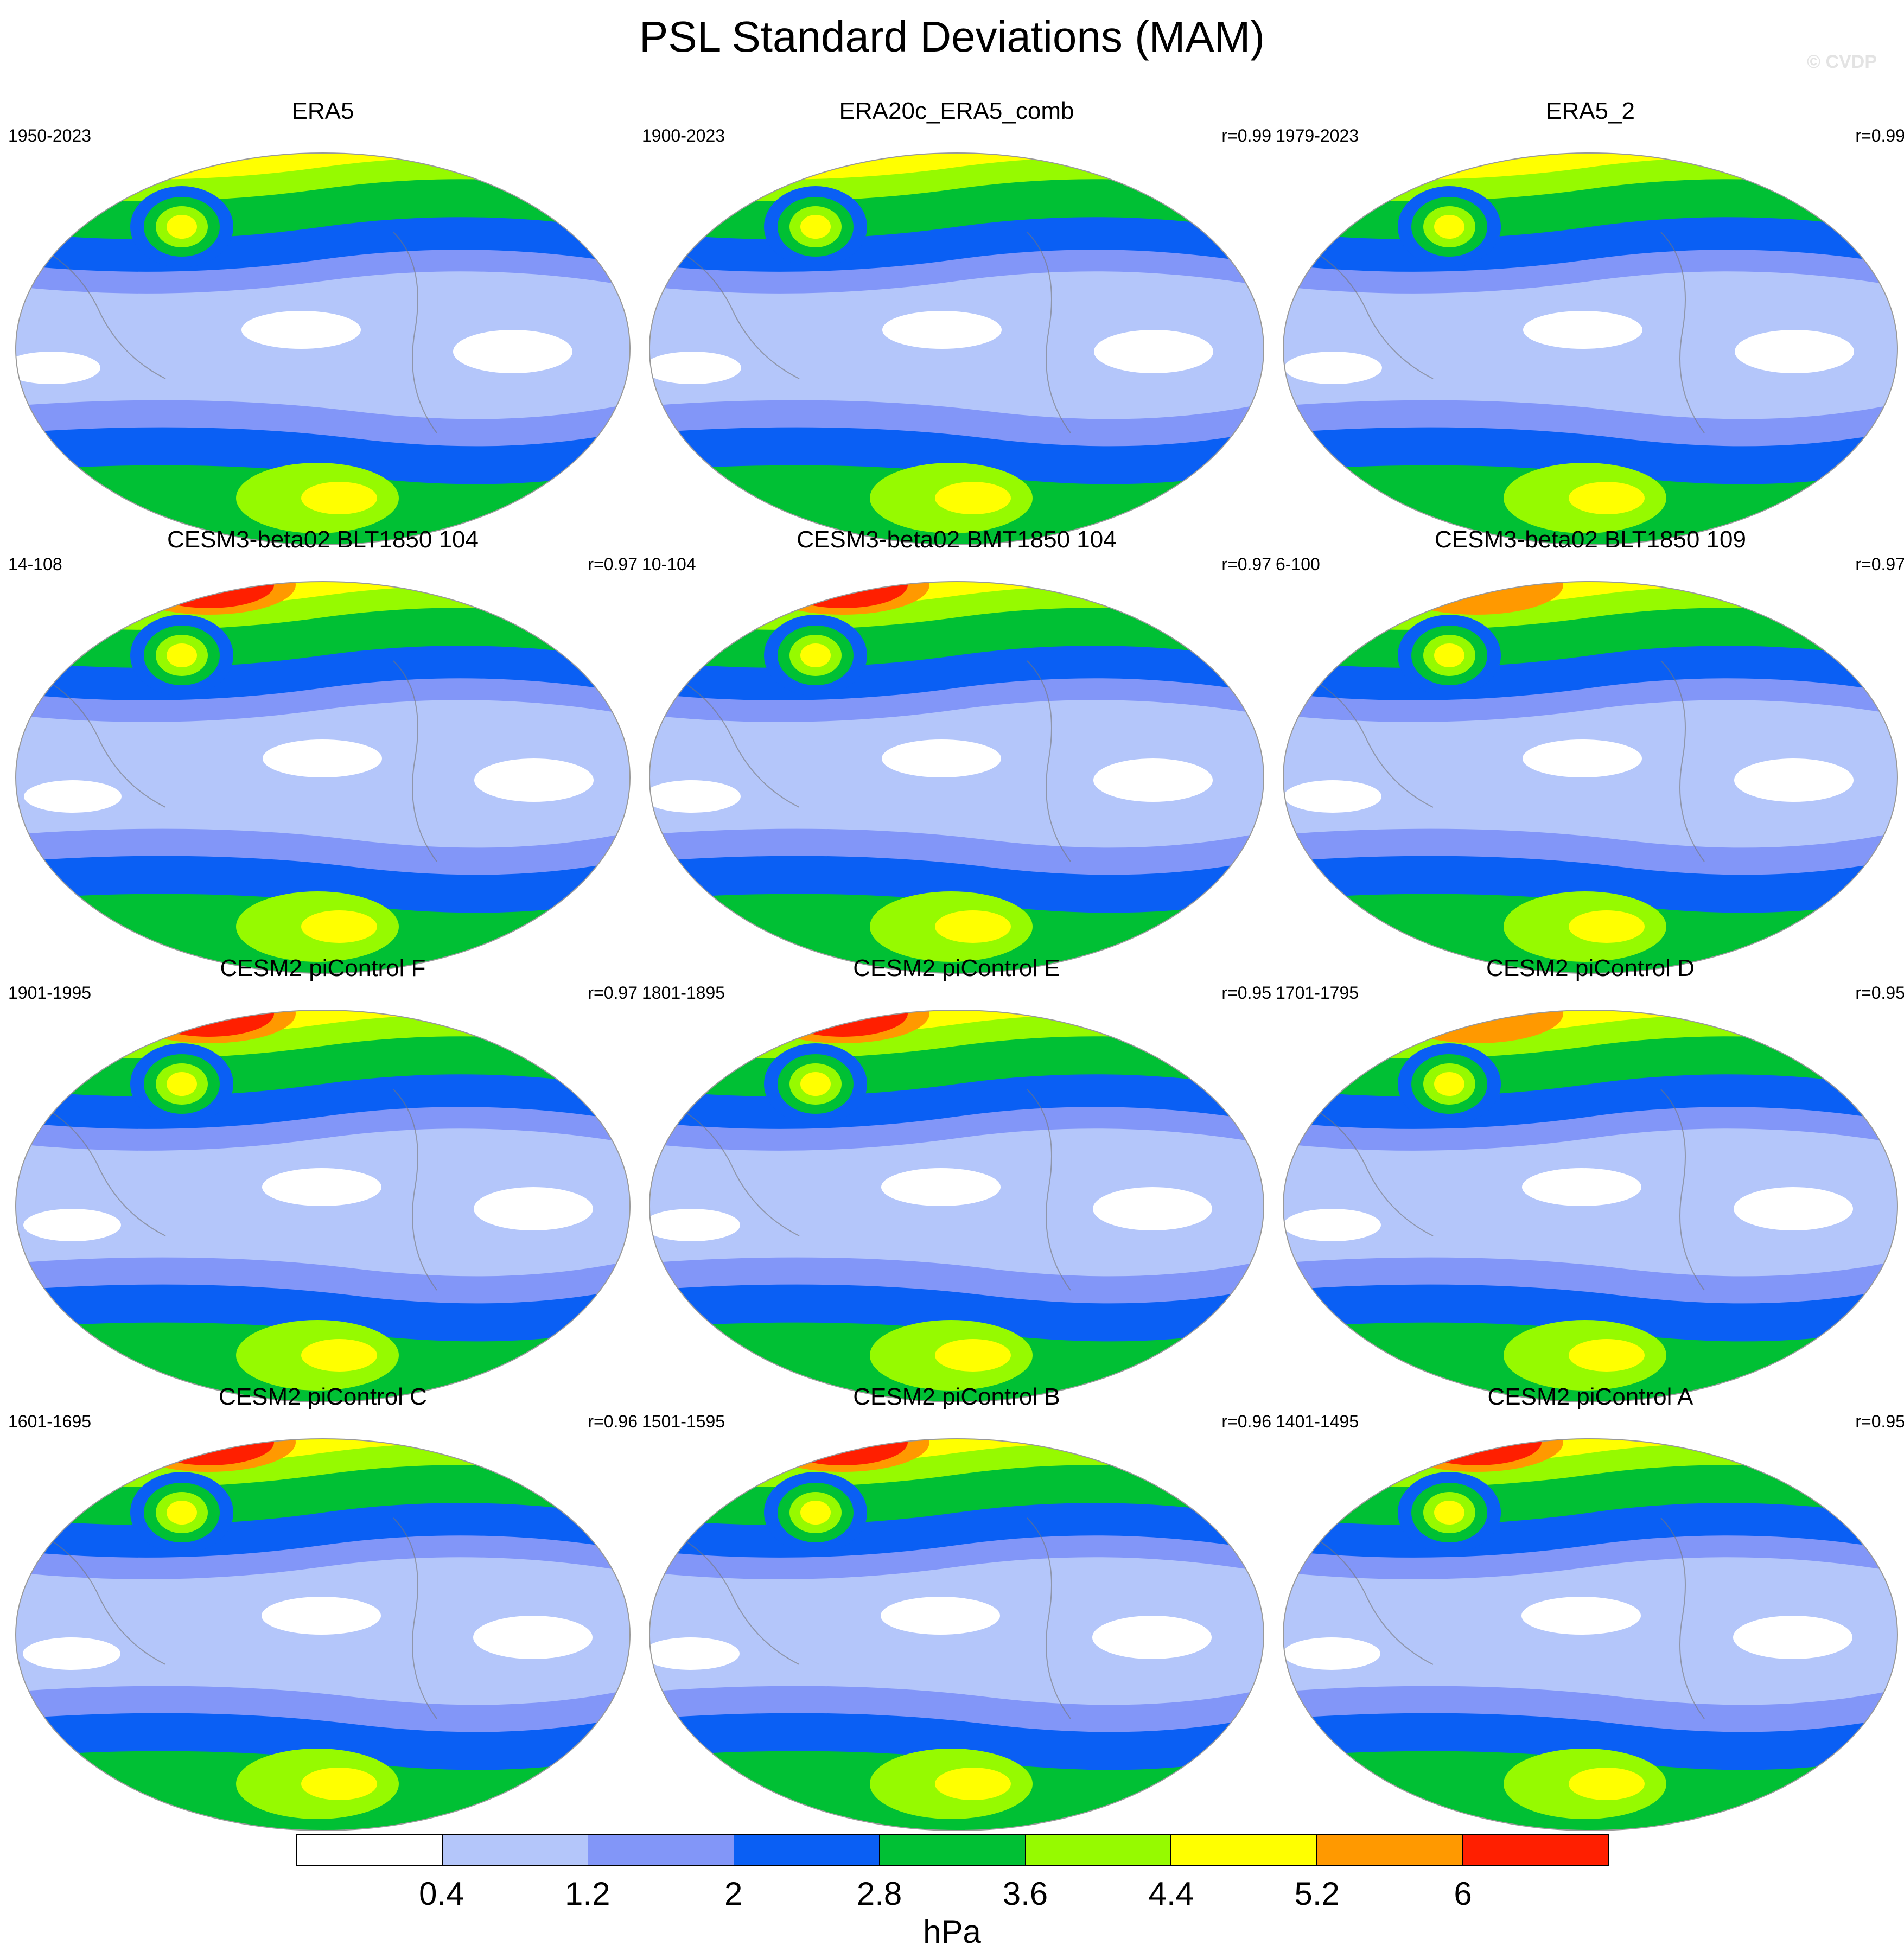 This screenshot has width=1904, height=1958. Describe the element at coordinates (50, 135) in the screenshot. I see `panel-period: 1950-2023` at that location.